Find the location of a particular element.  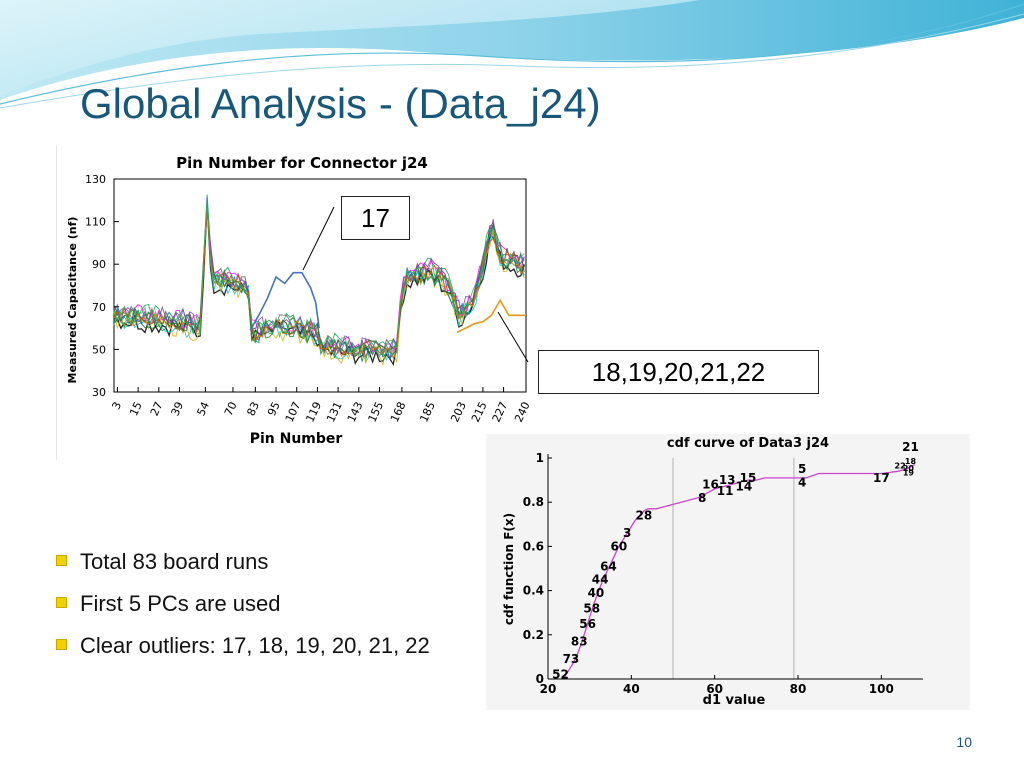

slide-title: Global Analysis - (Data_j24) is located at coordinates (340, 103).